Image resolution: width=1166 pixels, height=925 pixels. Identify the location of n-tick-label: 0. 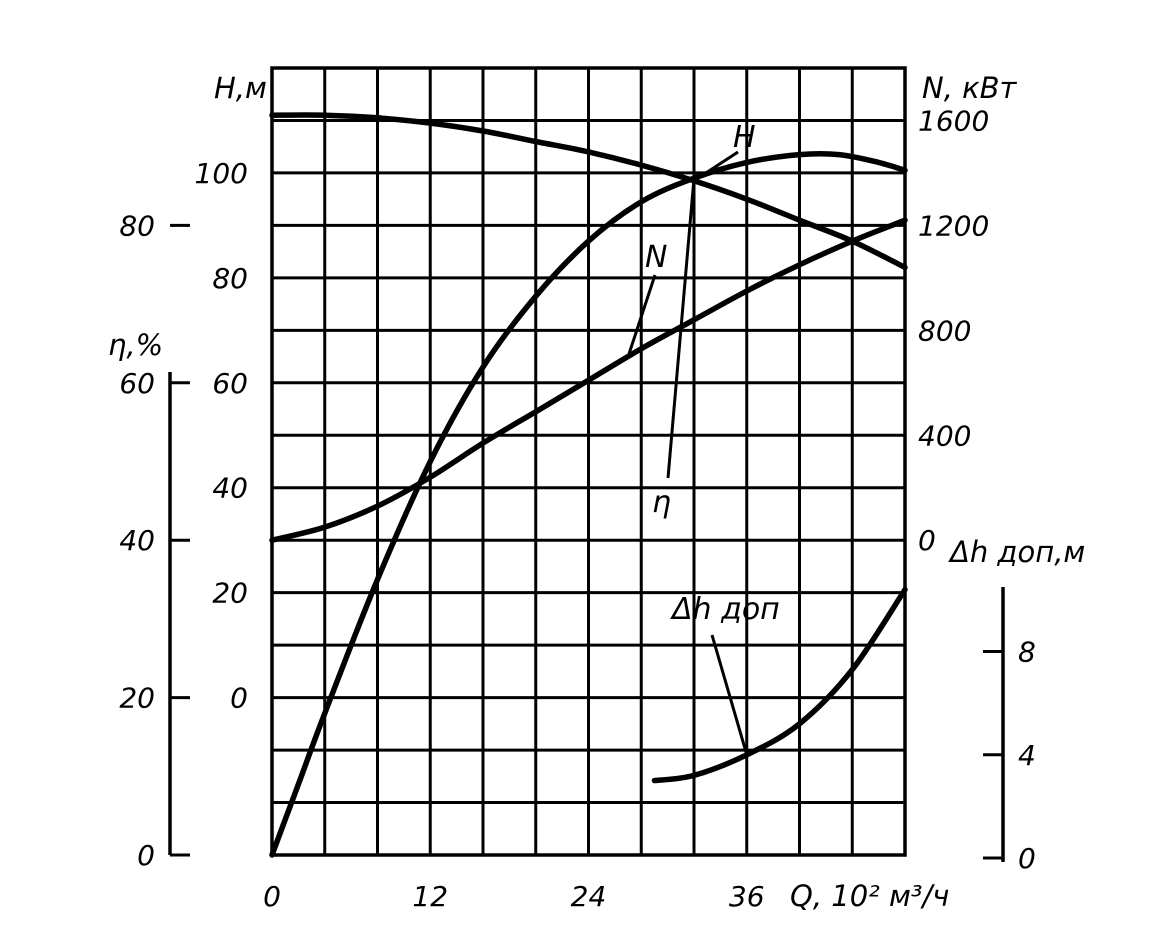
(927, 540).